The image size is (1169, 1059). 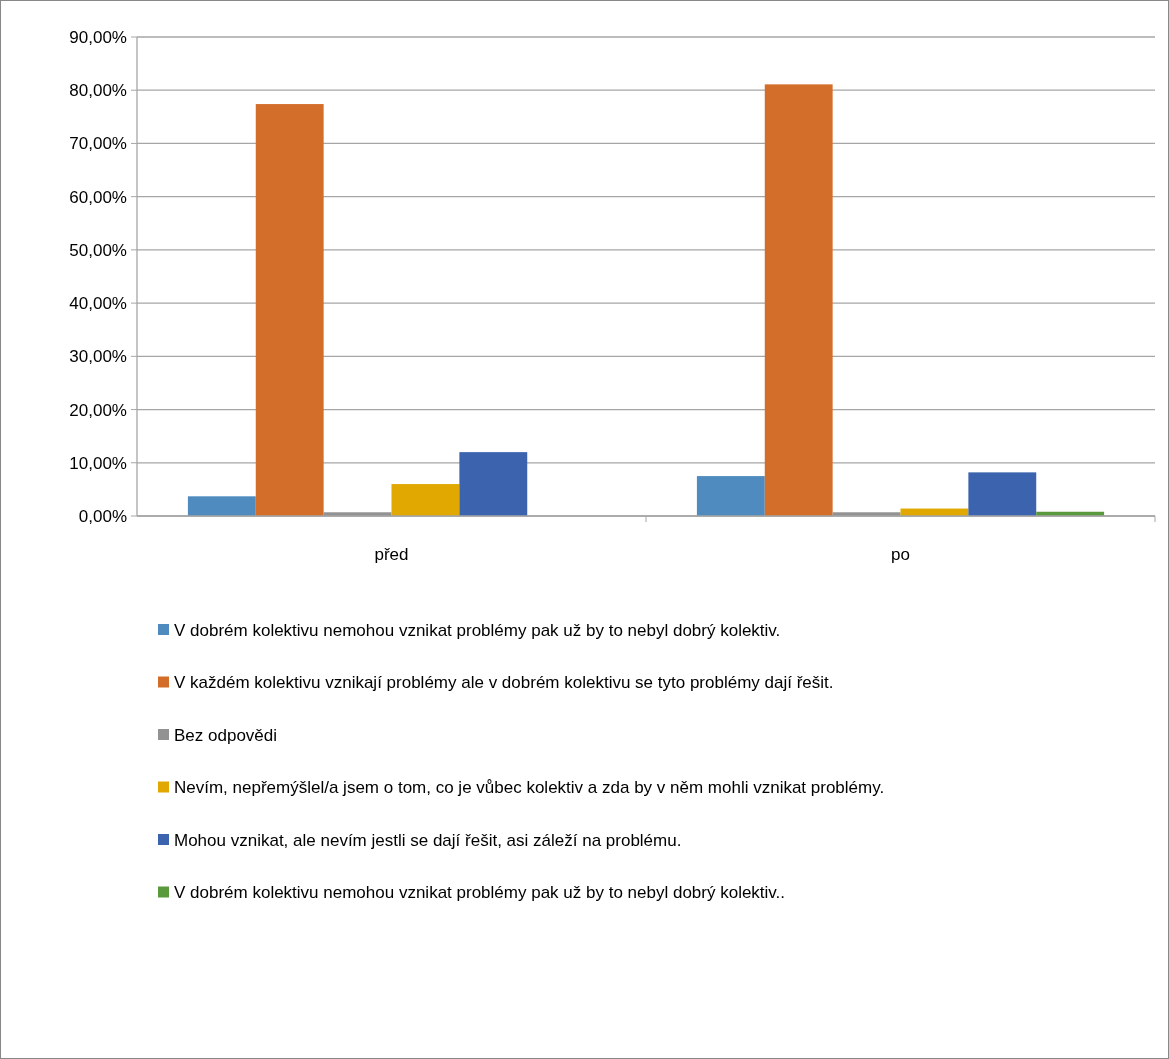 I want to click on y-tick-label: 90,00%, so click(x=98, y=37).